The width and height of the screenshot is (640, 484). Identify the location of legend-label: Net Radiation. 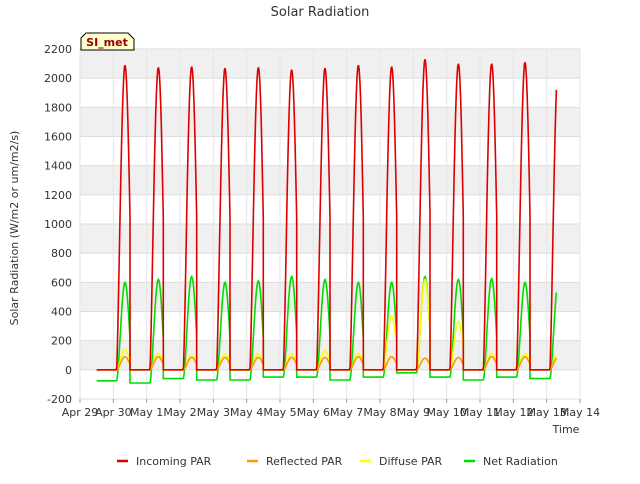
(520, 461).